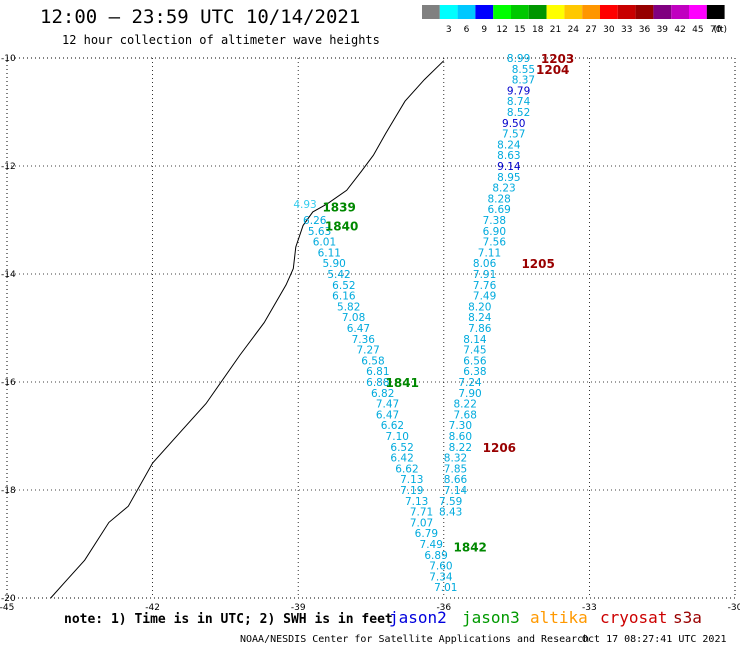 Image resolution: width=740 pixels, height=650 pixels. Describe the element at coordinates (421, 513) in the screenshot. I see `wave-height-label: 7.71` at that location.